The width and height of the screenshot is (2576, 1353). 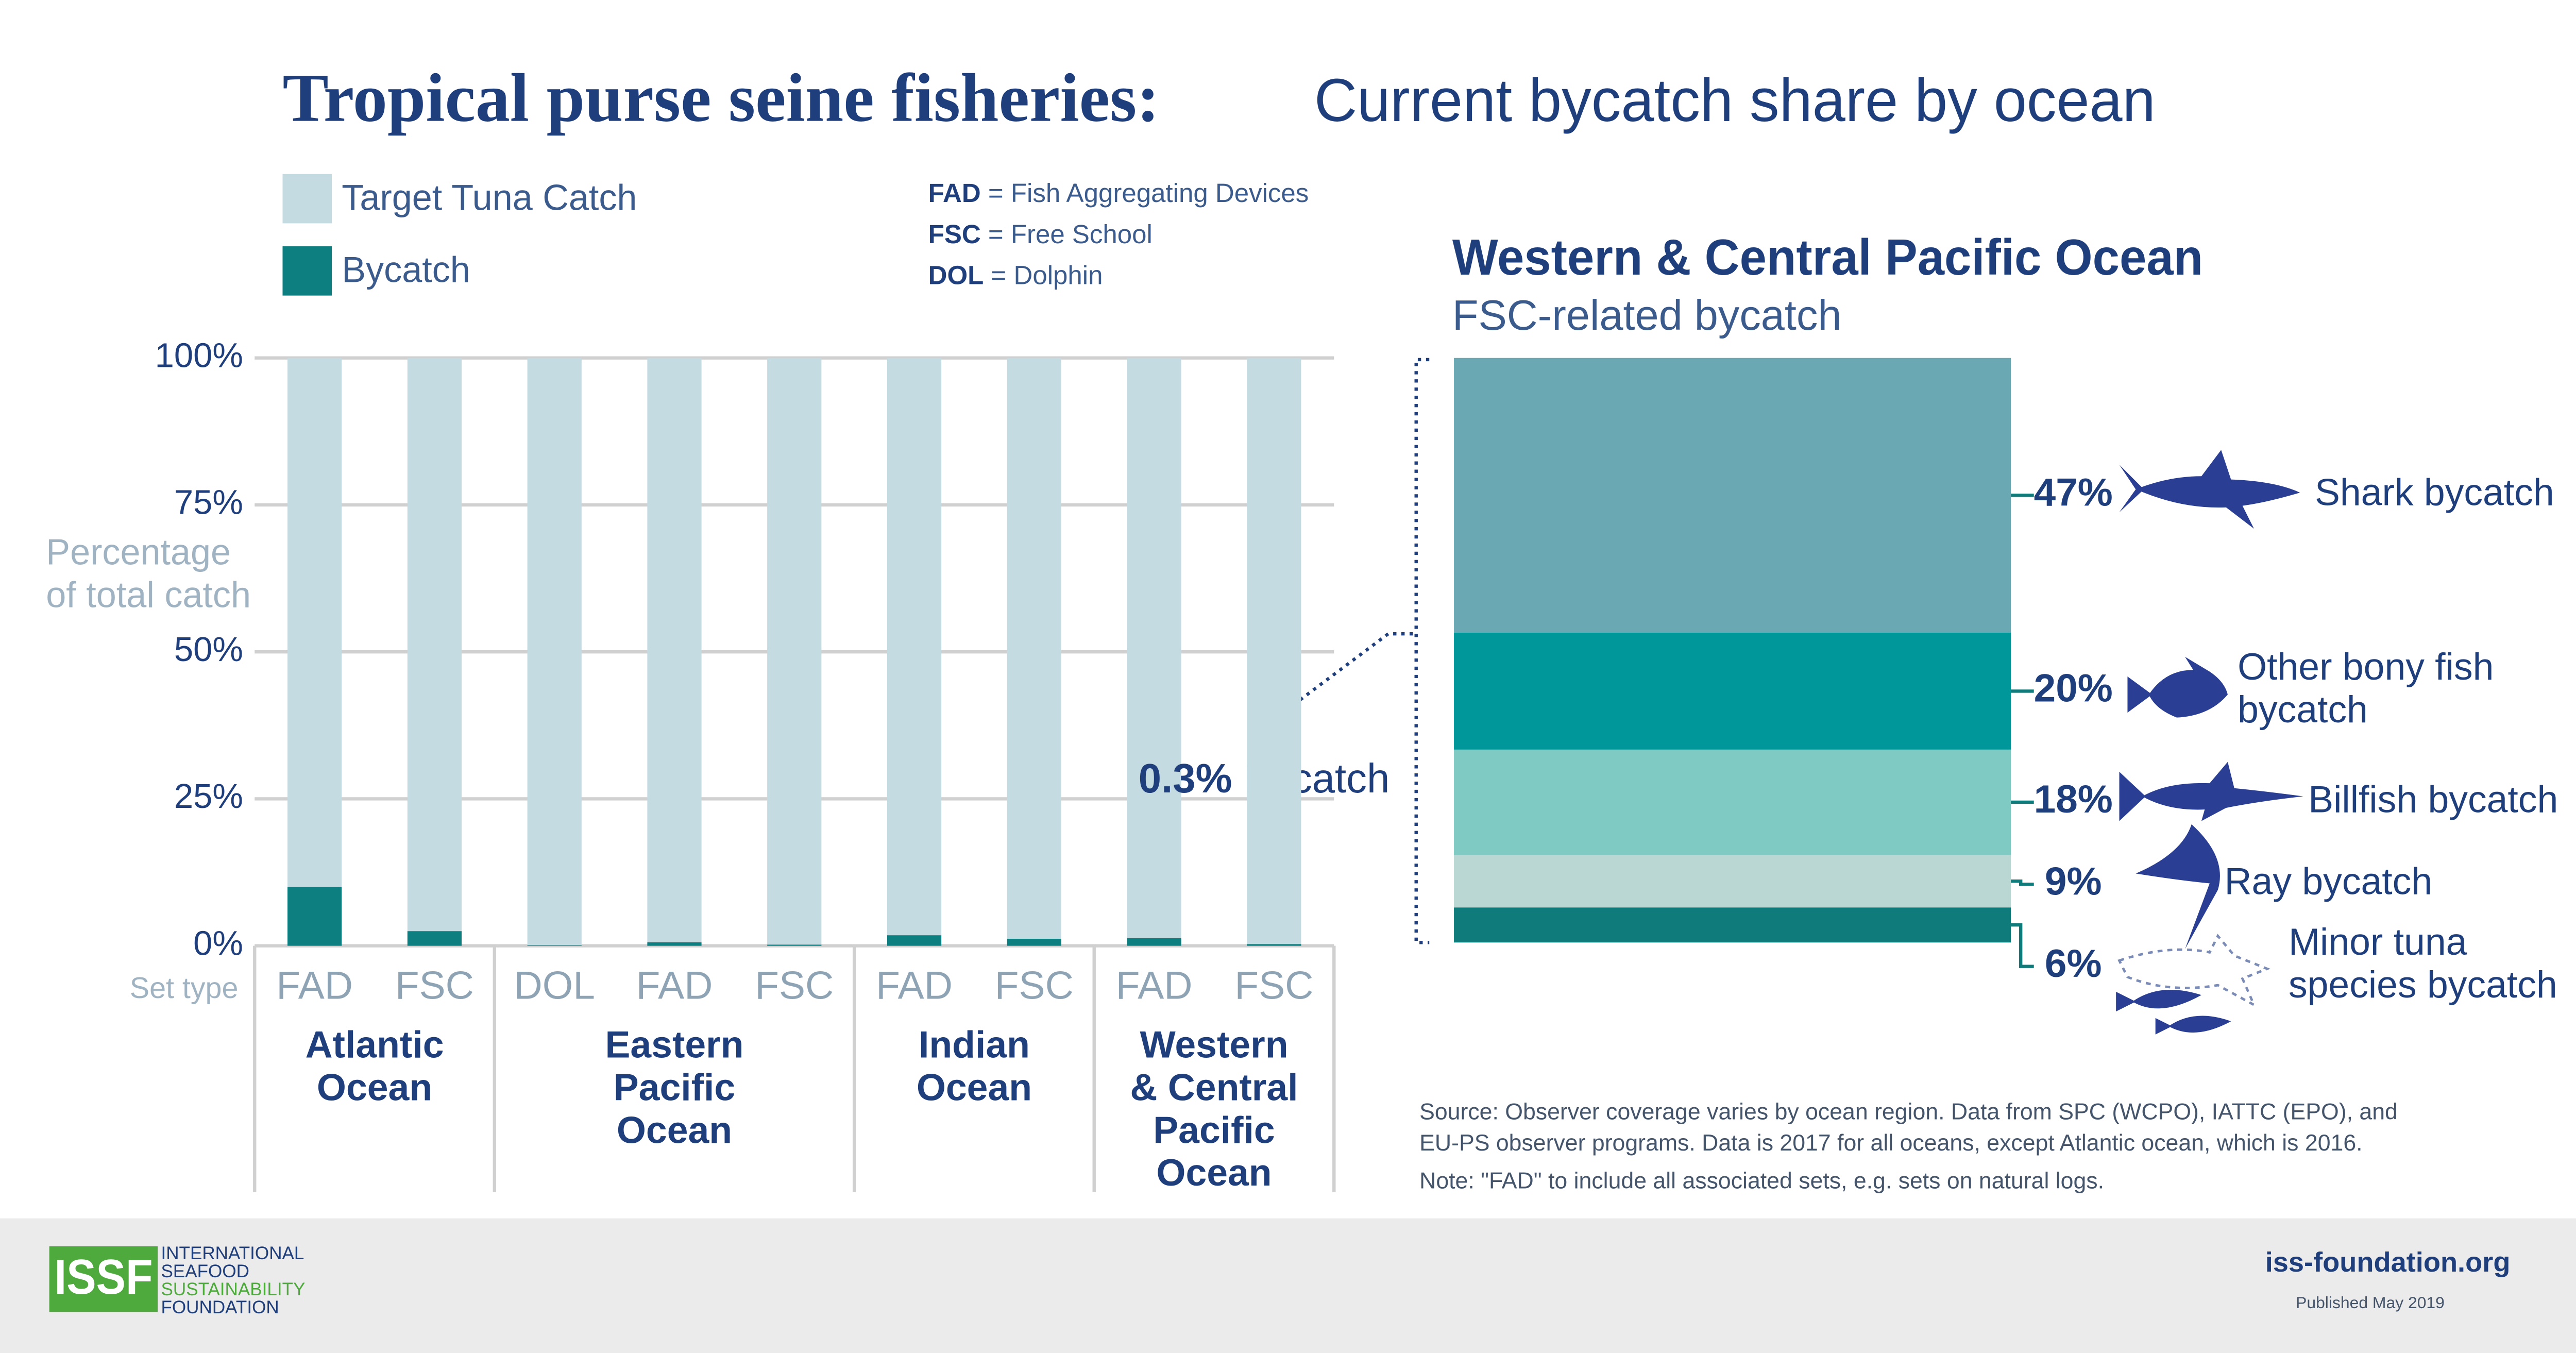 What do you see at coordinates (674, 1045) in the screenshot?
I see `group-label: Eastern` at bounding box center [674, 1045].